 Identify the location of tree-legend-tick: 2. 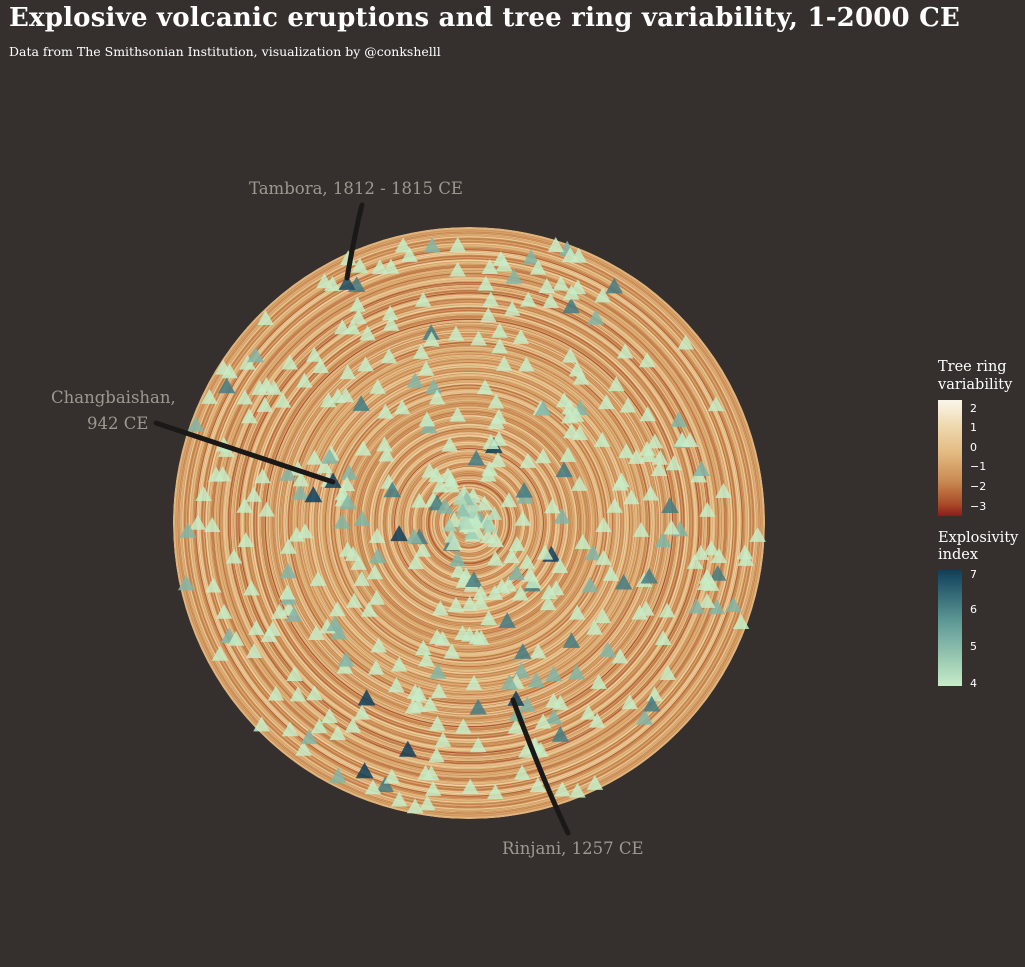
(973, 408).